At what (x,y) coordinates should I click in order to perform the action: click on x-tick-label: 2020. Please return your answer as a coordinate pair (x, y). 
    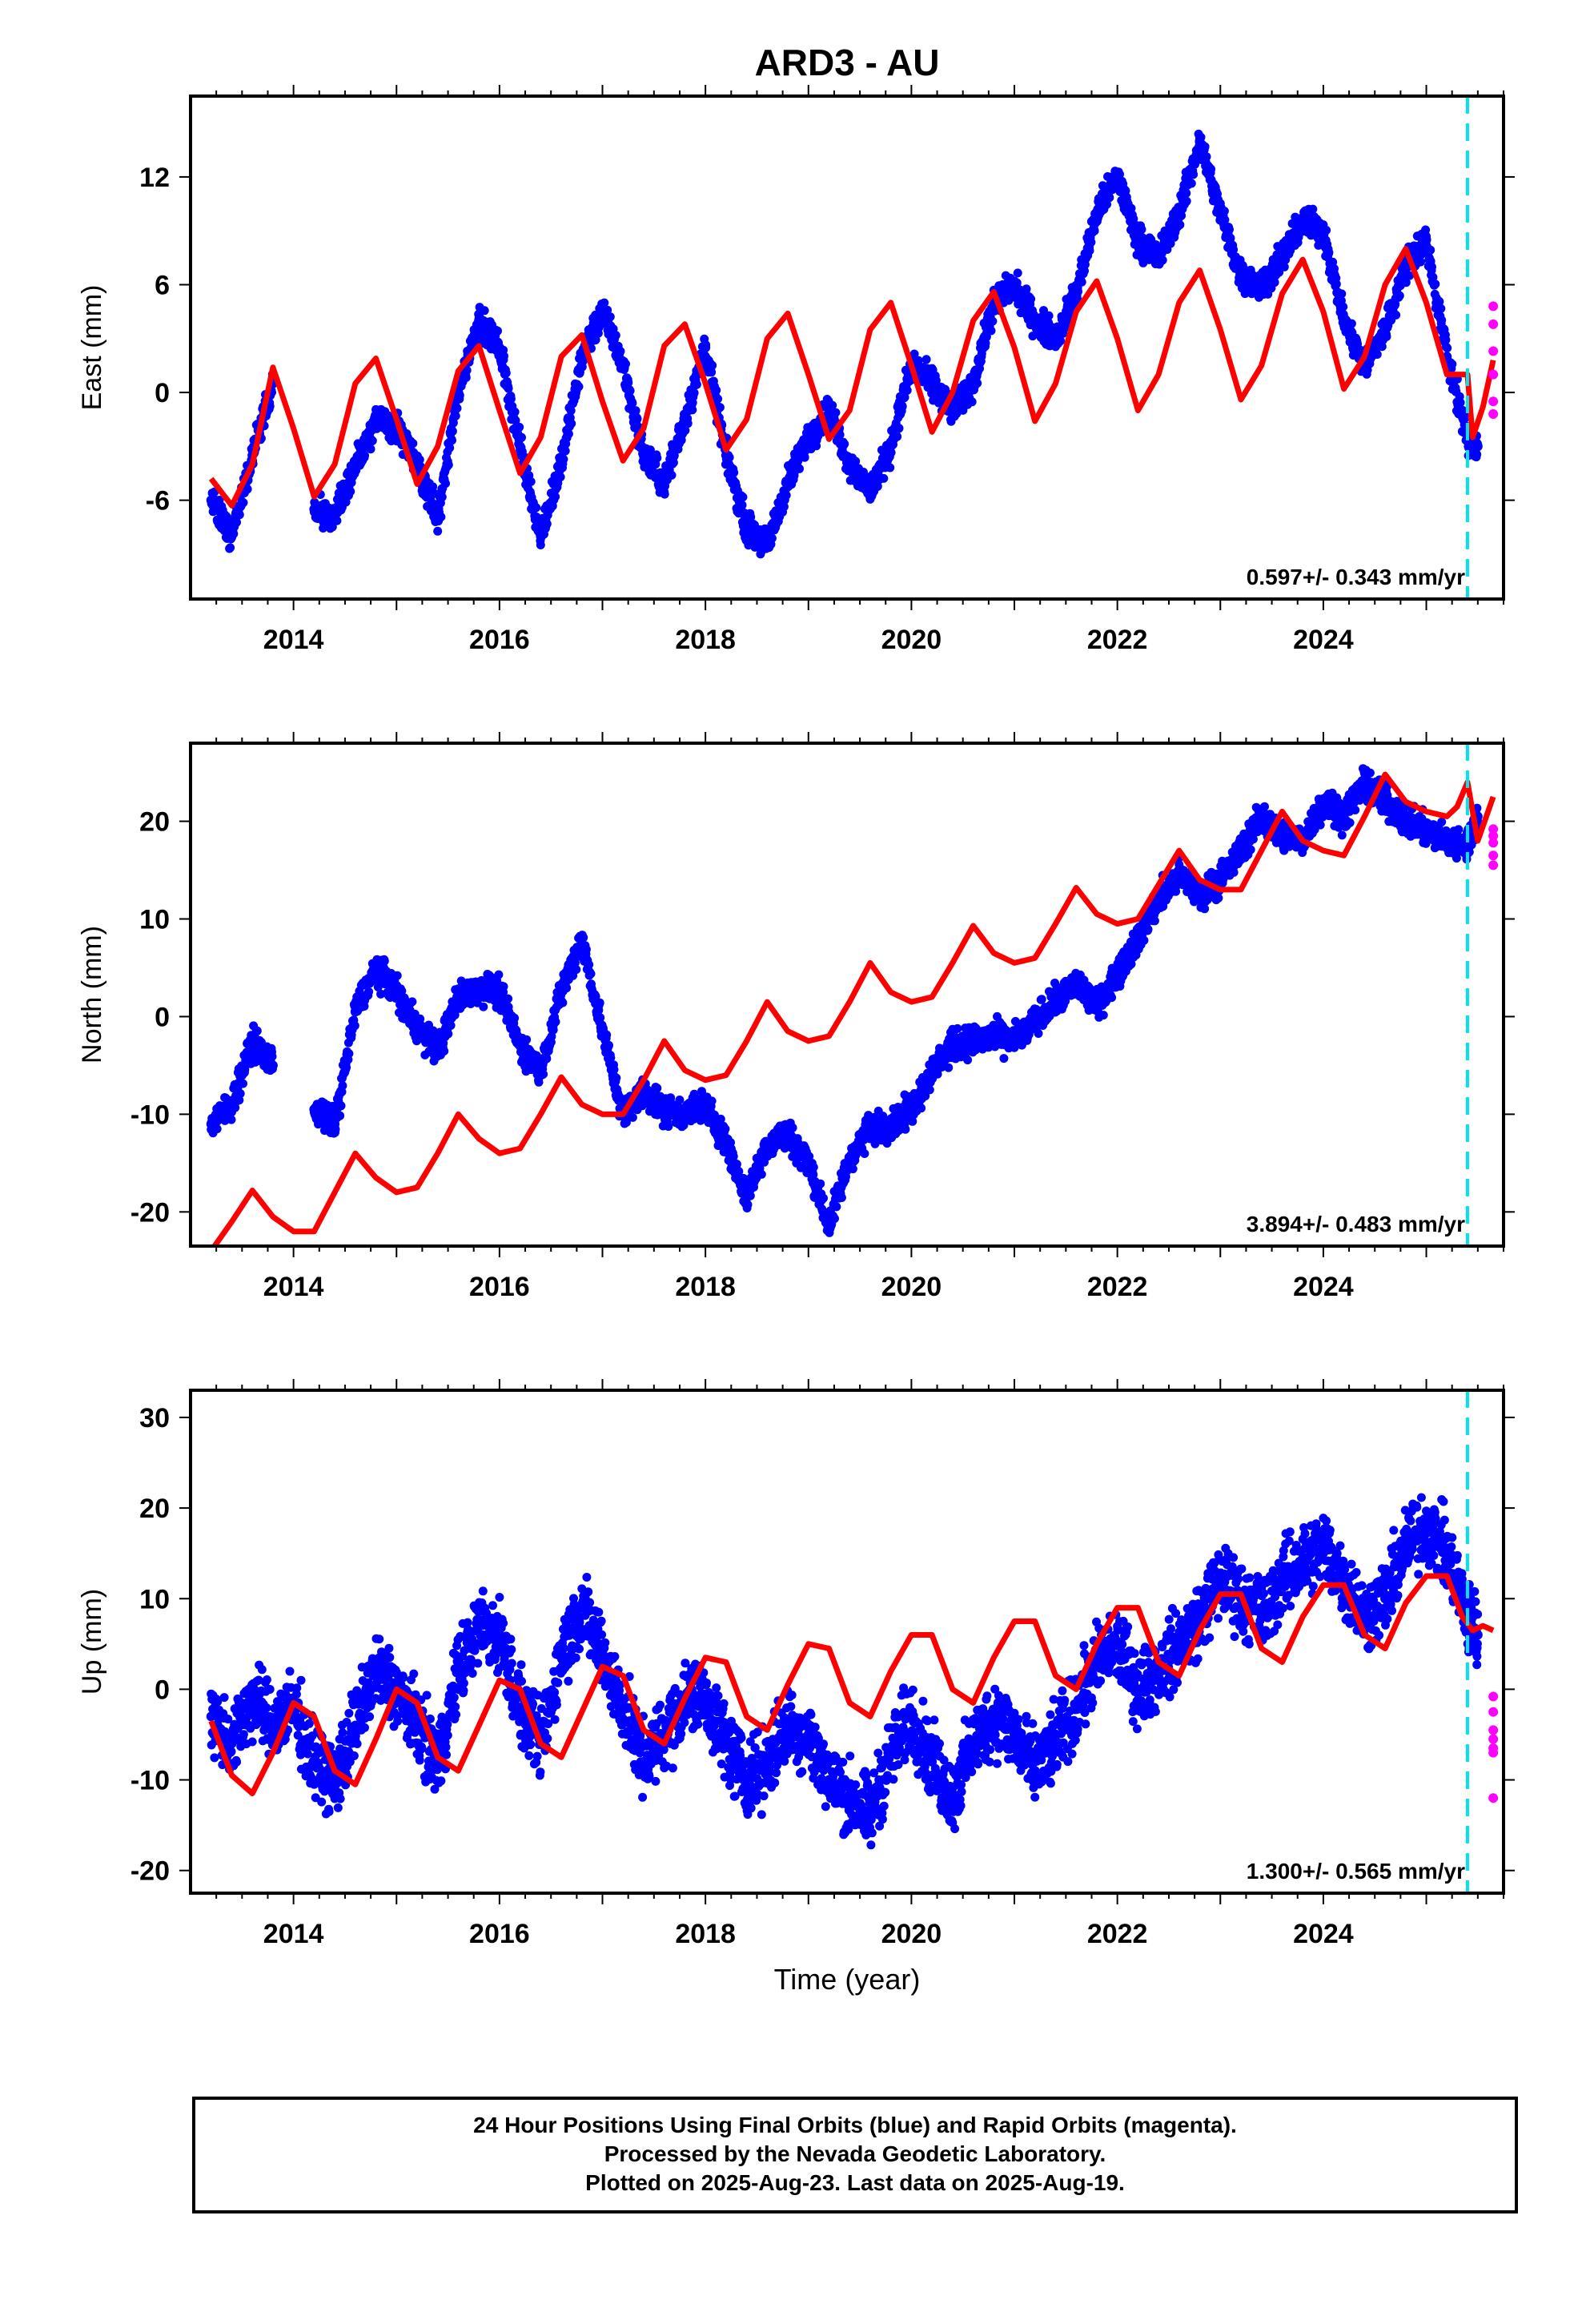
    Looking at the image, I should click on (911, 640).